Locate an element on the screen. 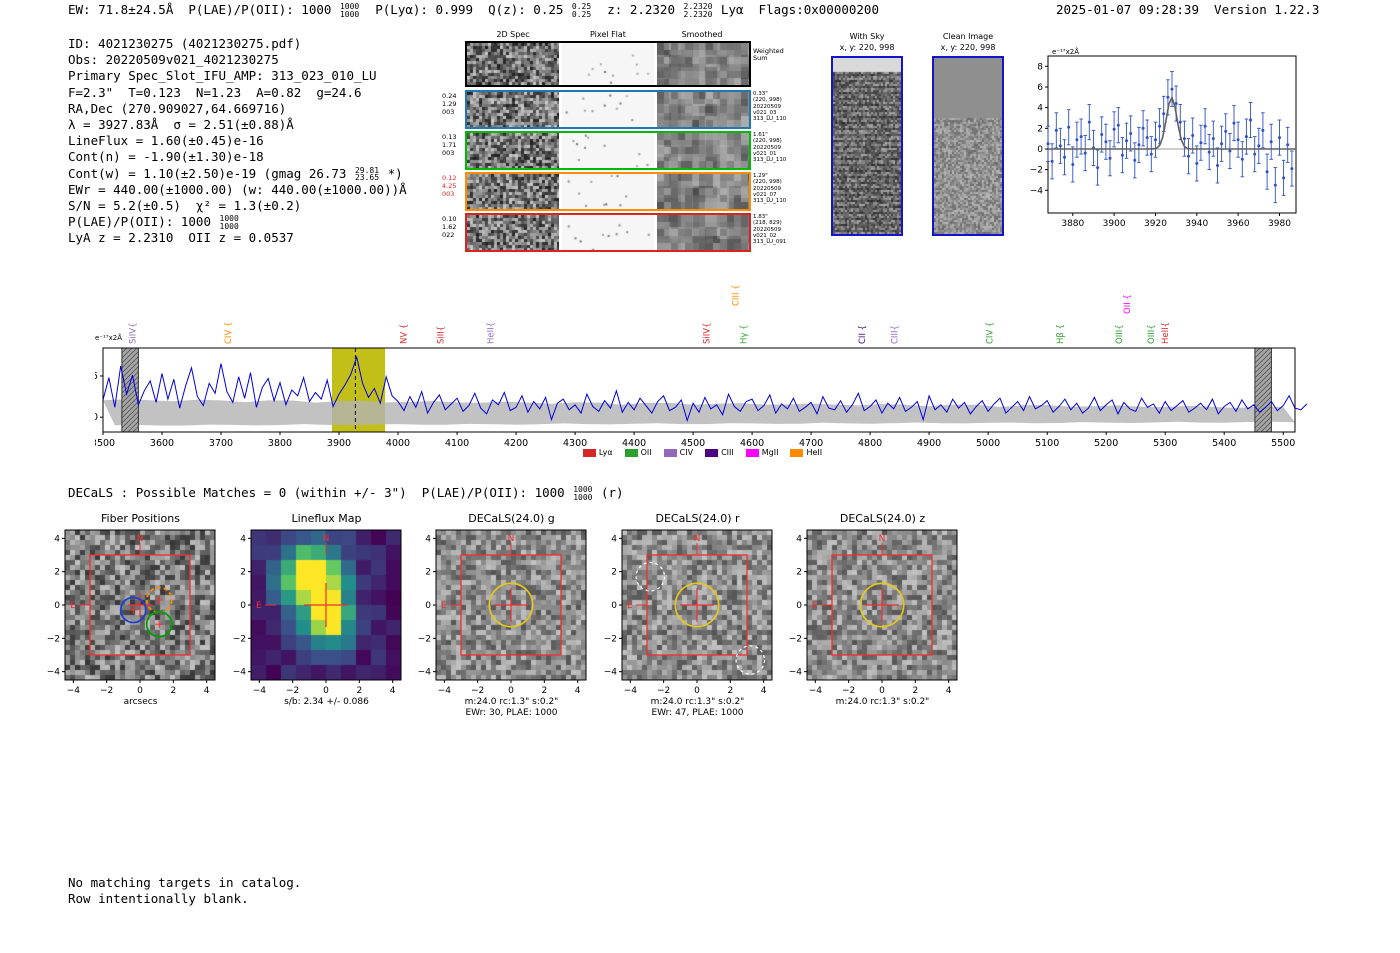 This screenshot has height=953, width=1400. spec2d-row is located at coordinates (608, 232).